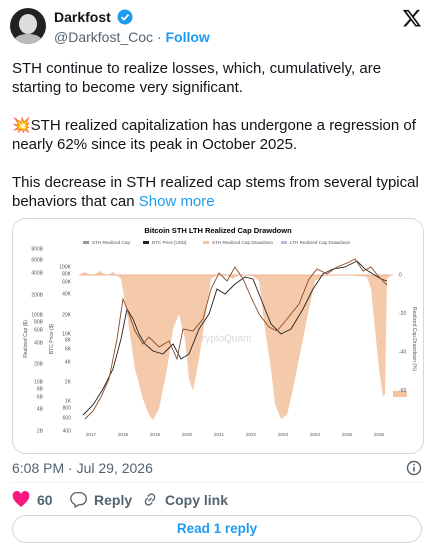  Describe the element at coordinates (283, 434) in the screenshot. I see `x-tick: 2023` at that location.